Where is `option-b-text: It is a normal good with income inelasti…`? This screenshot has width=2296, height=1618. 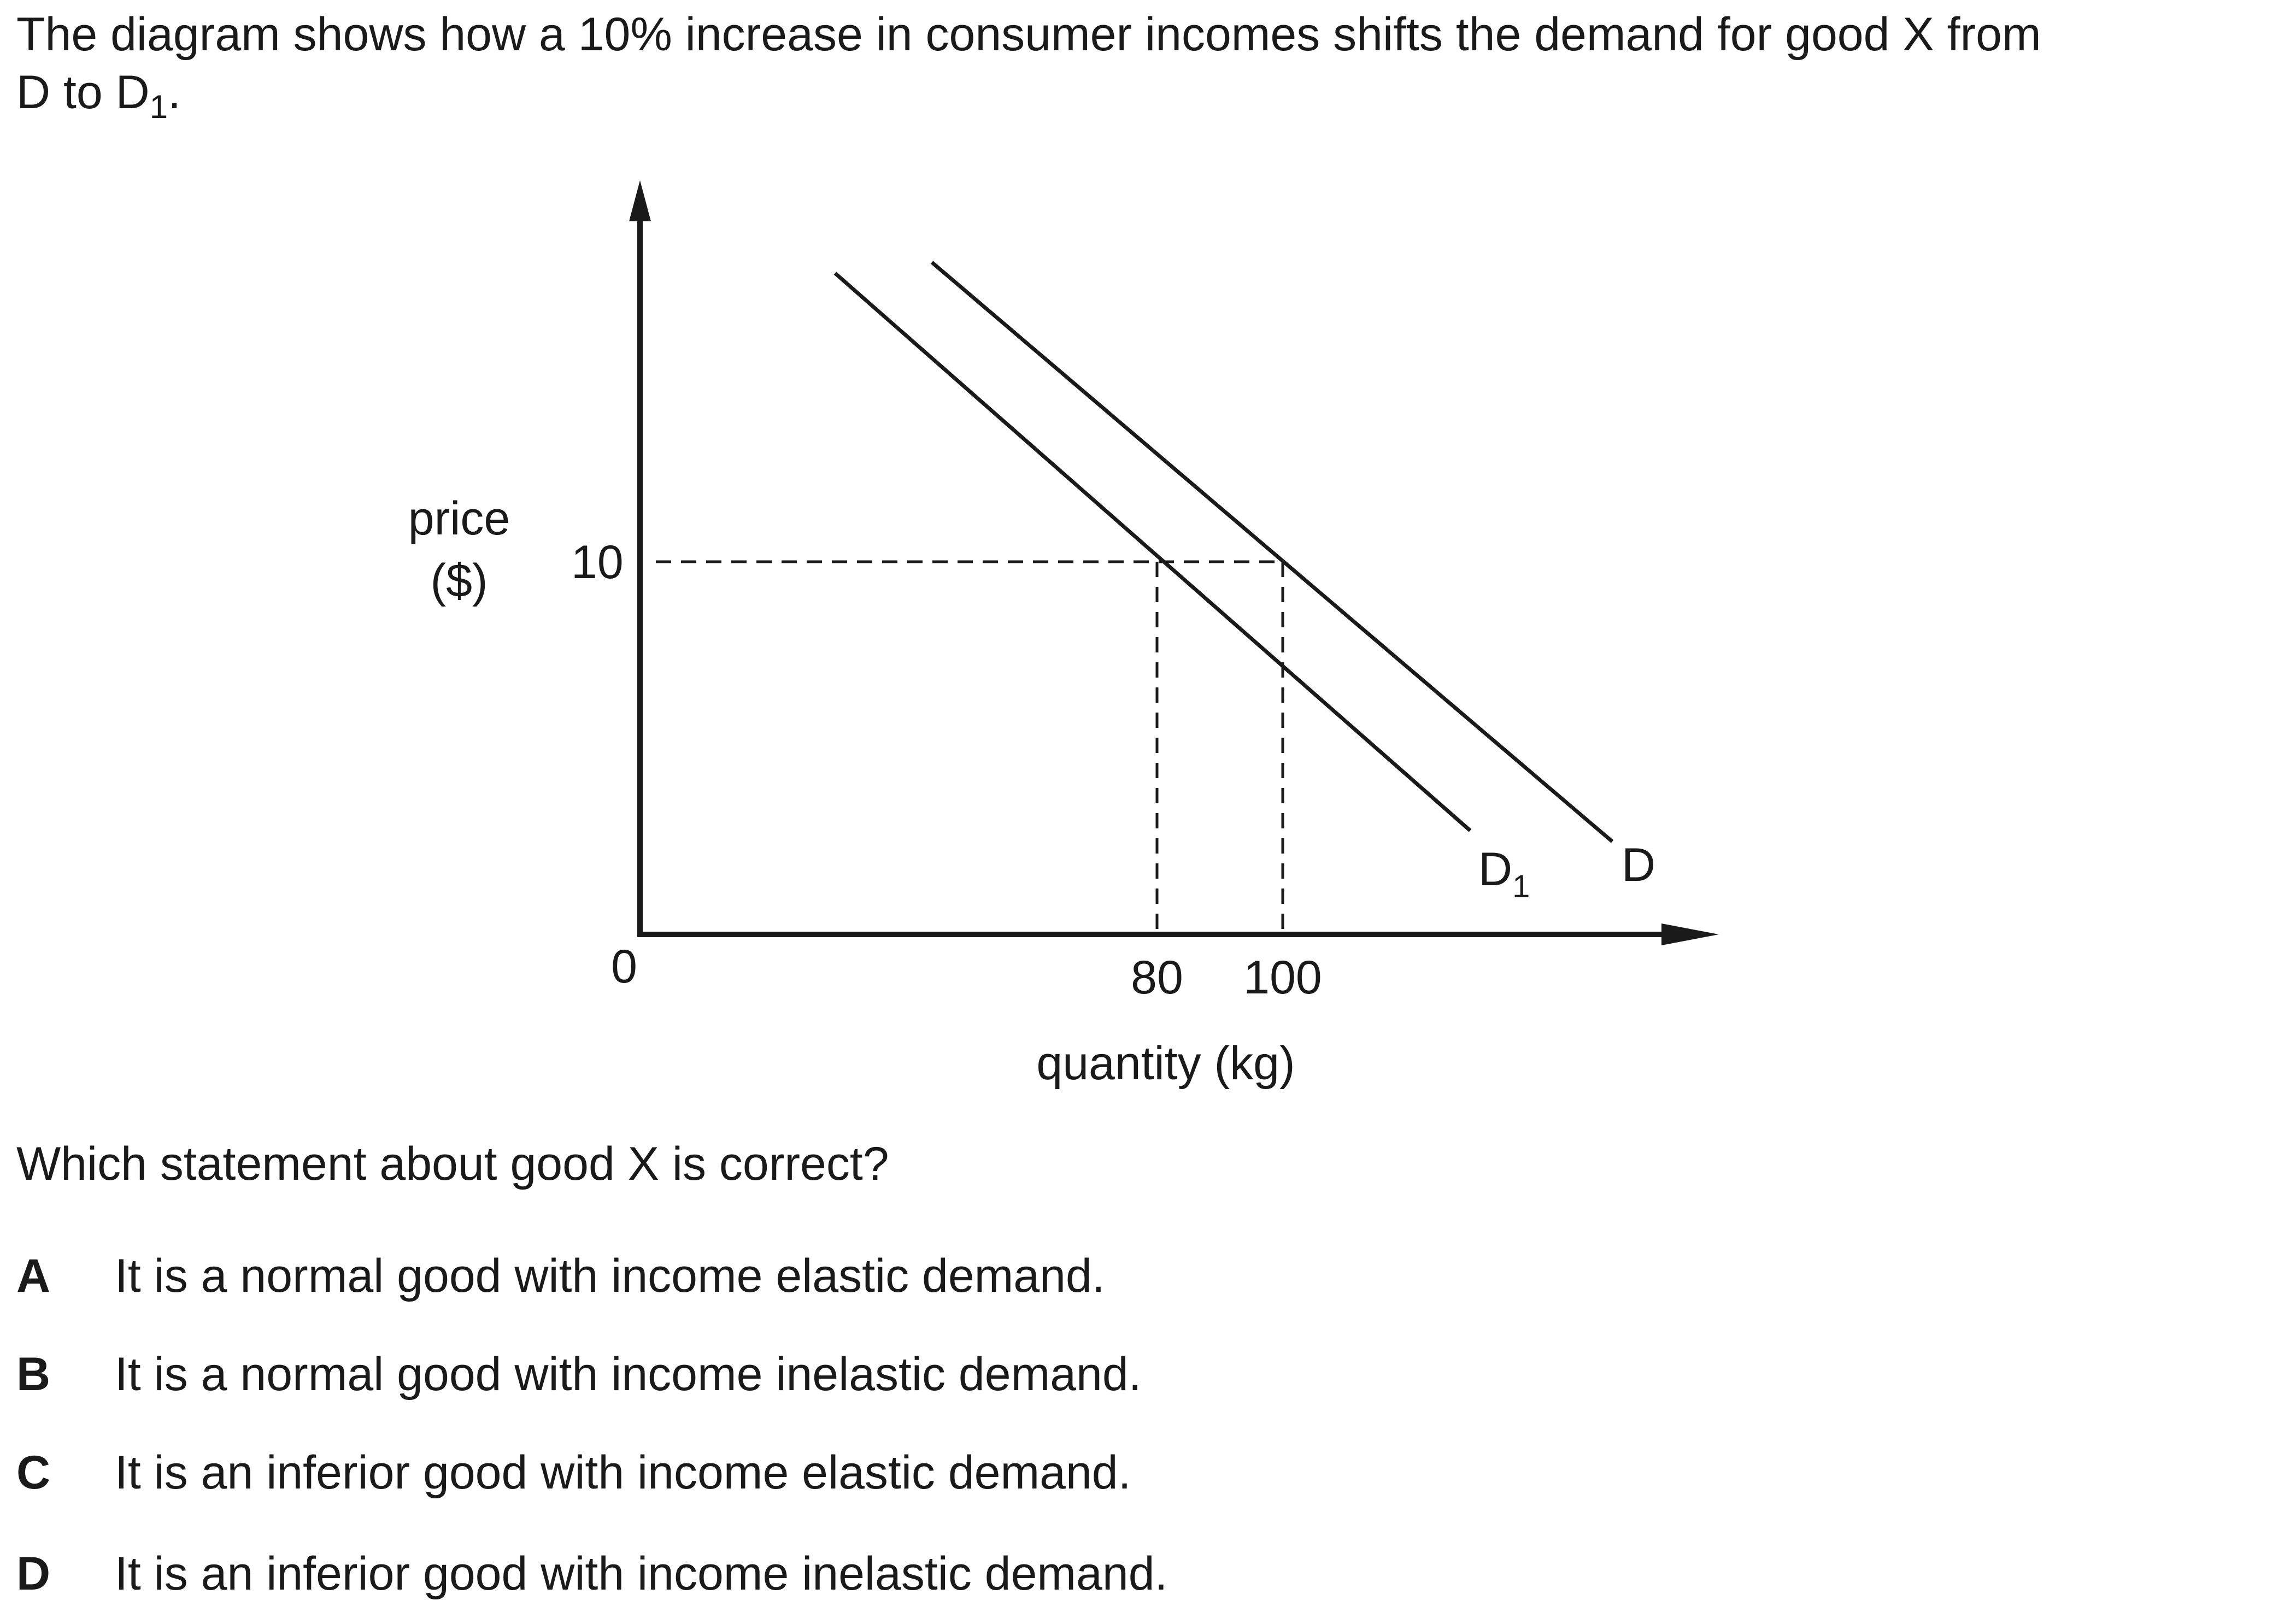 option-b-text: It is a normal good with income inelasti… is located at coordinates (629, 1374).